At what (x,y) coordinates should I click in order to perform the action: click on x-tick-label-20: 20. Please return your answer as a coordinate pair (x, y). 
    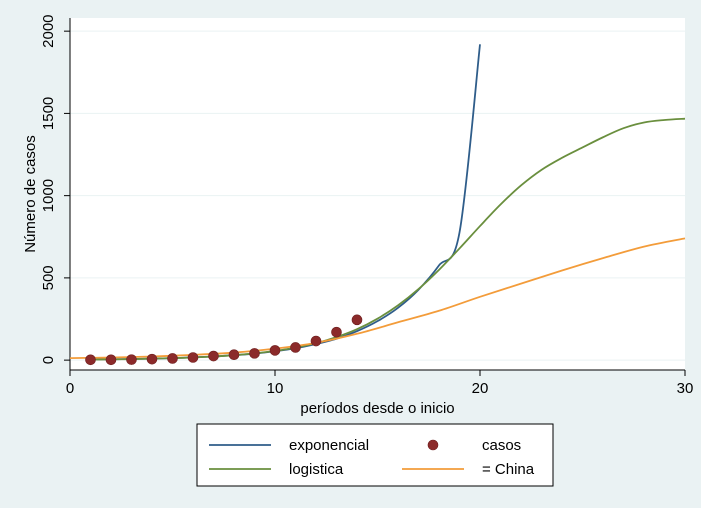
    Looking at the image, I should click on (480, 388).